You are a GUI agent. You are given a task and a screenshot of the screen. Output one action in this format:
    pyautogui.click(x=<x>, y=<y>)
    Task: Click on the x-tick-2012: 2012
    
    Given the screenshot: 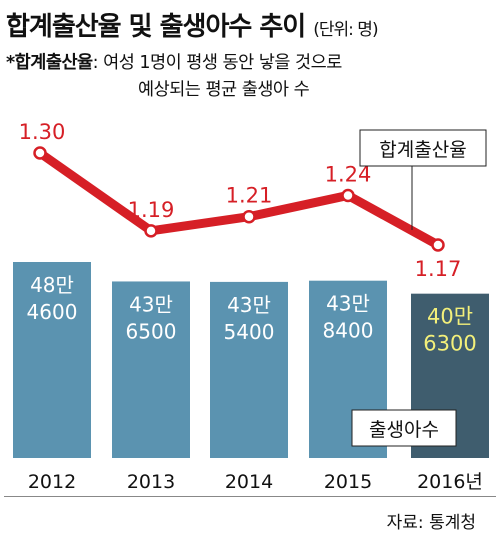 What is the action you would take?
    pyautogui.click(x=52, y=482)
    